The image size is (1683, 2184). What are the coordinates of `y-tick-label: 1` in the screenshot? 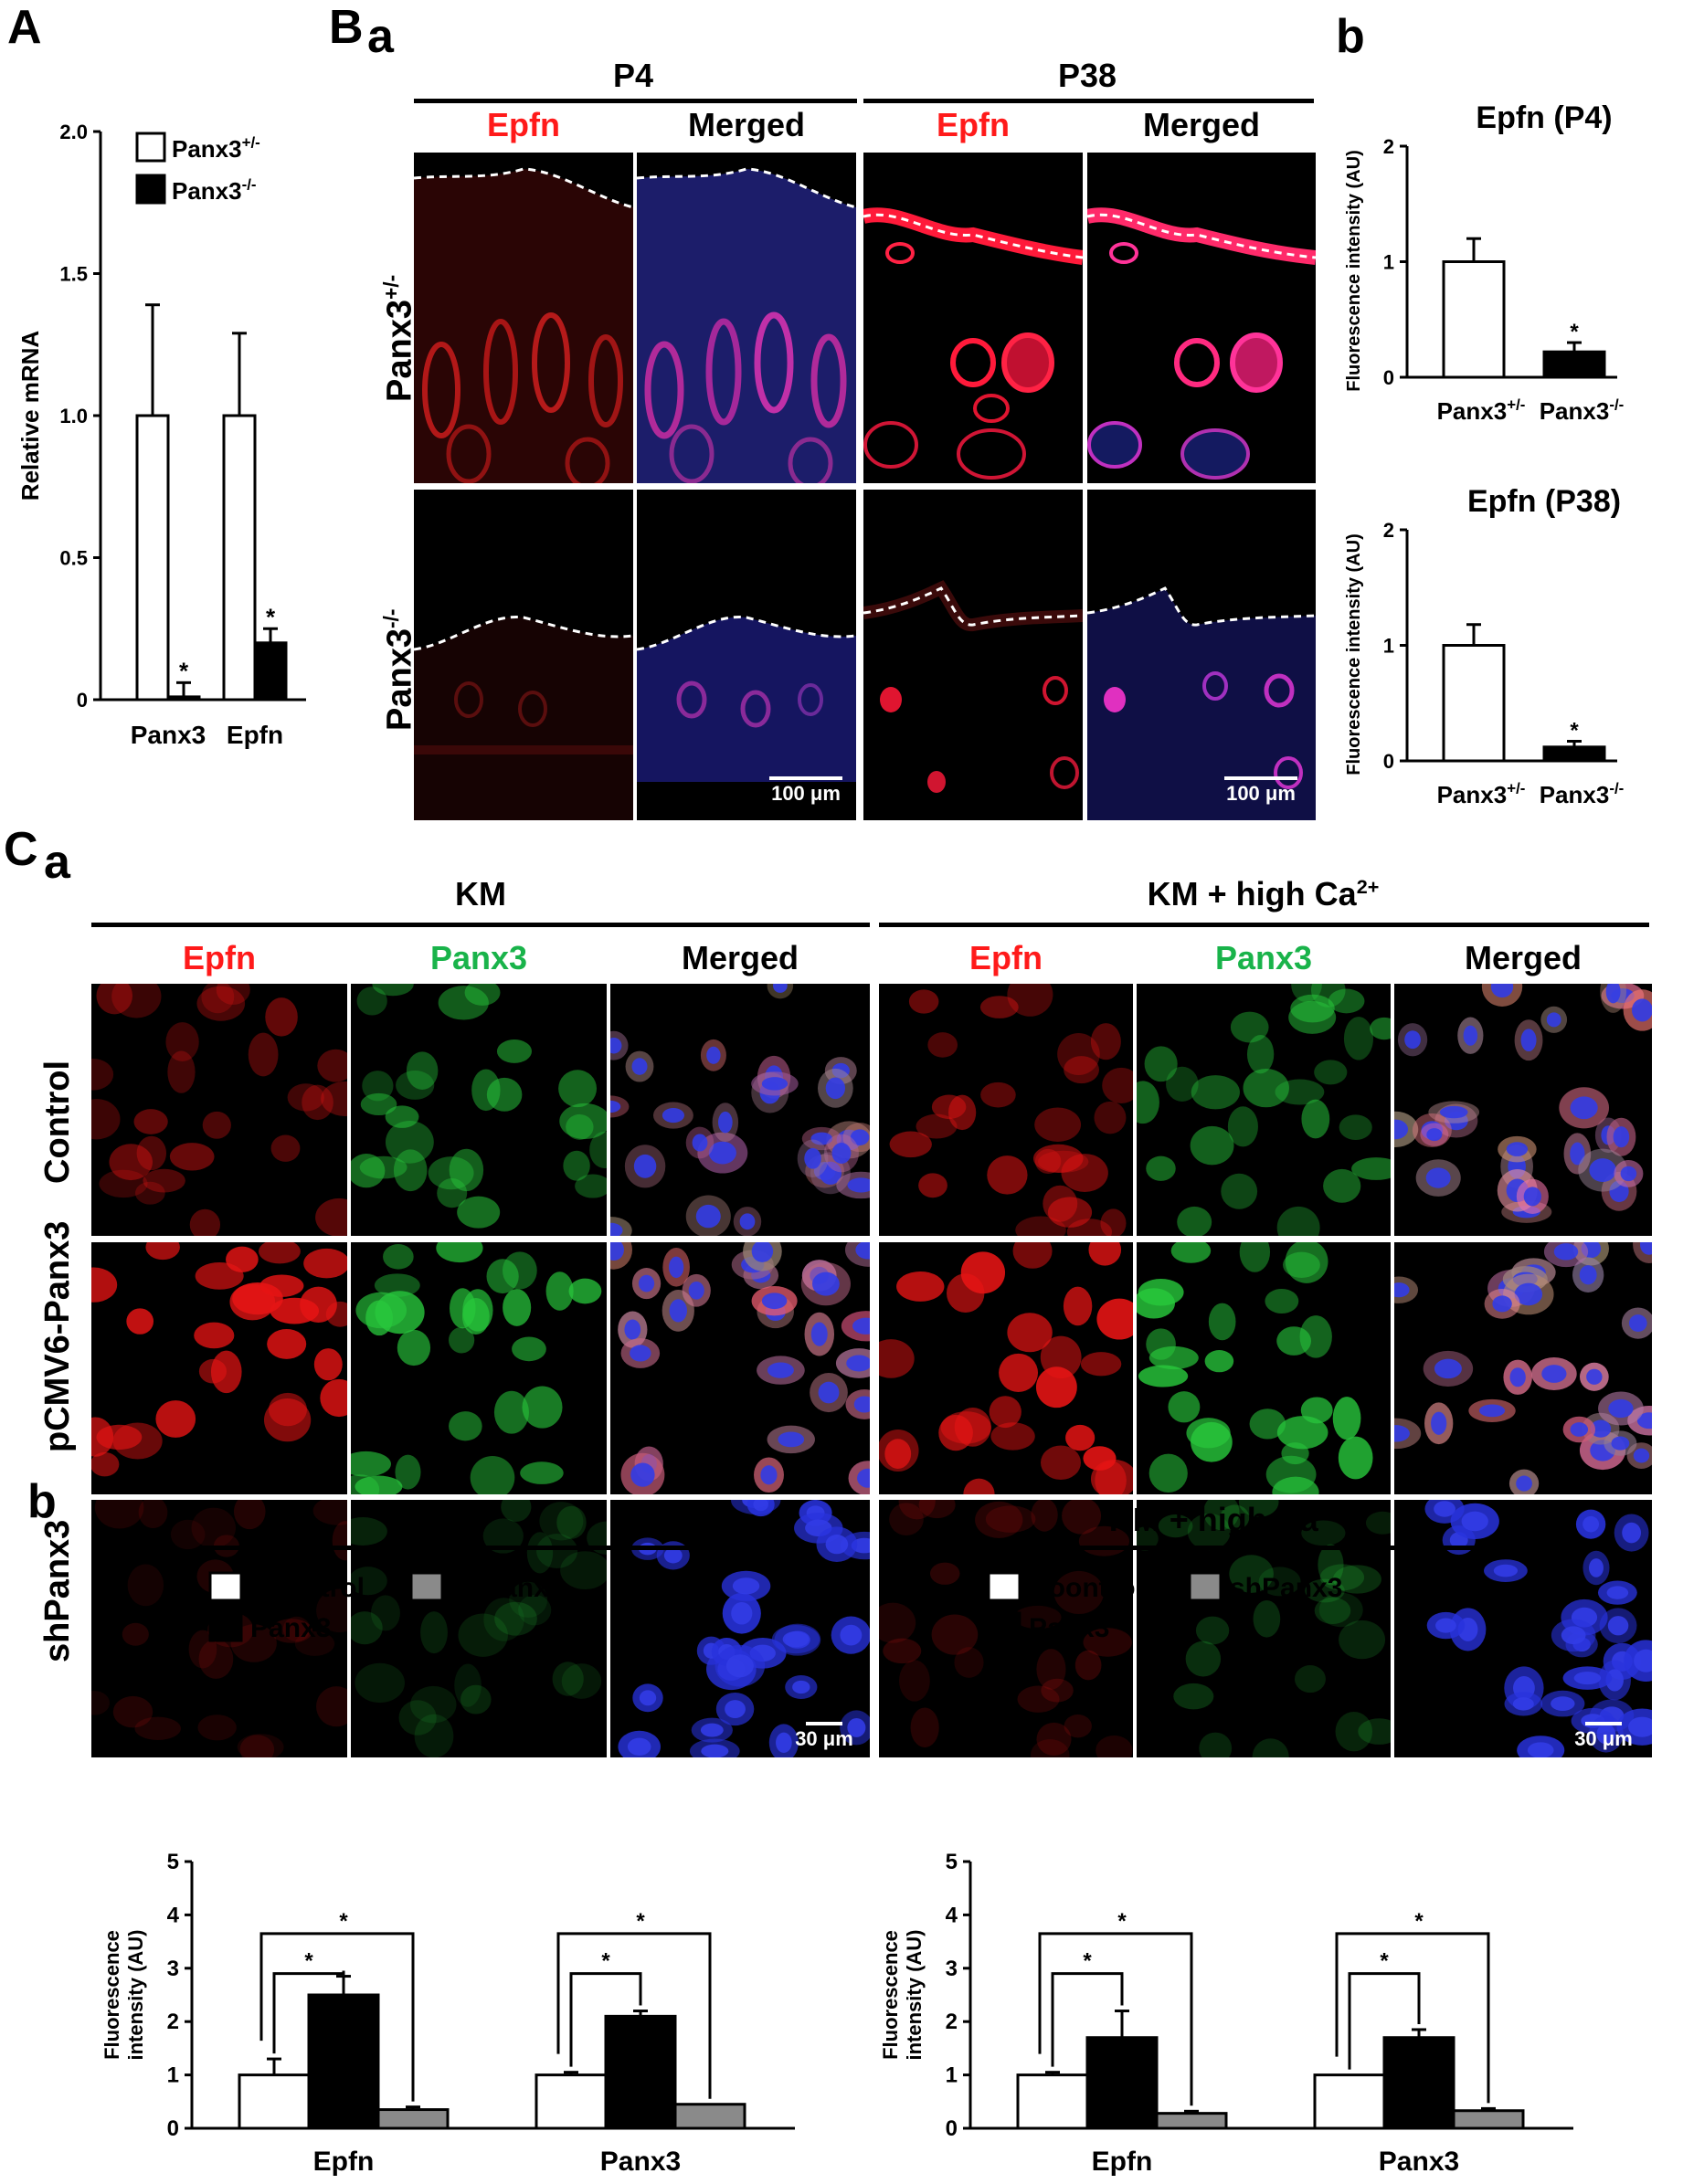 It's located at (952, 2075).